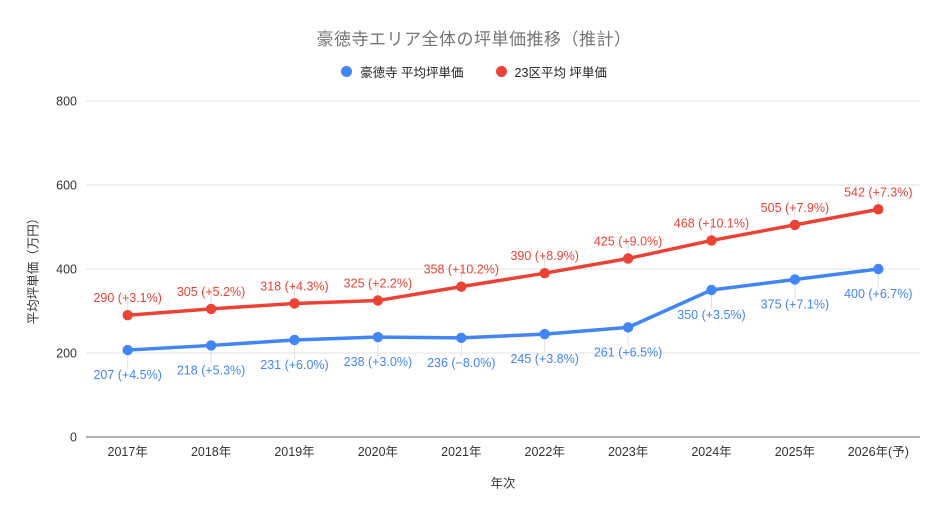 This screenshot has height=518, width=948. What do you see at coordinates (66, 270) in the screenshot?
I see `y-tick-label: 400` at bounding box center [66, 270].